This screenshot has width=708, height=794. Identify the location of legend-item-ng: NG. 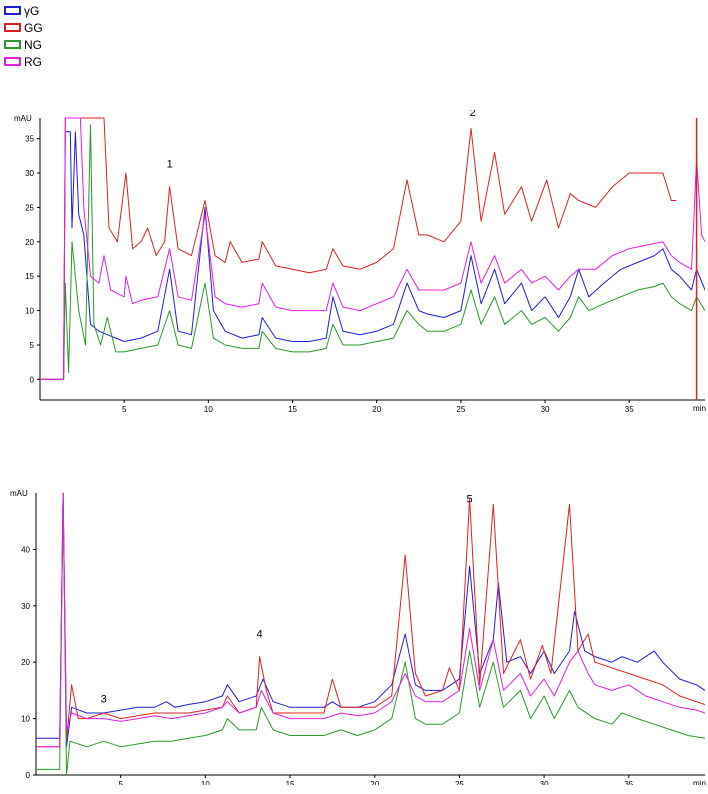
(23, 44).